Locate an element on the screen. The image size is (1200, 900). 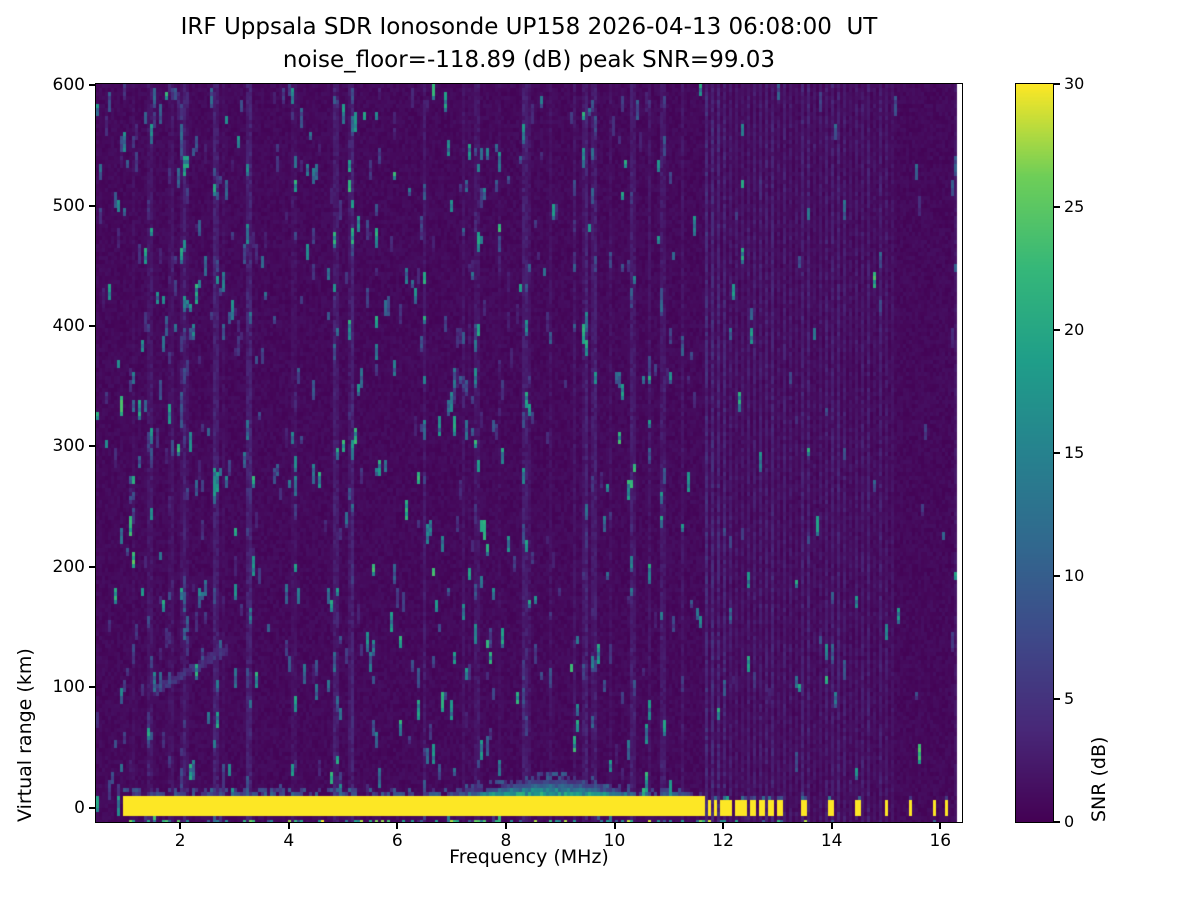
colorbar-gradient-canvas is located at coordinates (1034, 453).